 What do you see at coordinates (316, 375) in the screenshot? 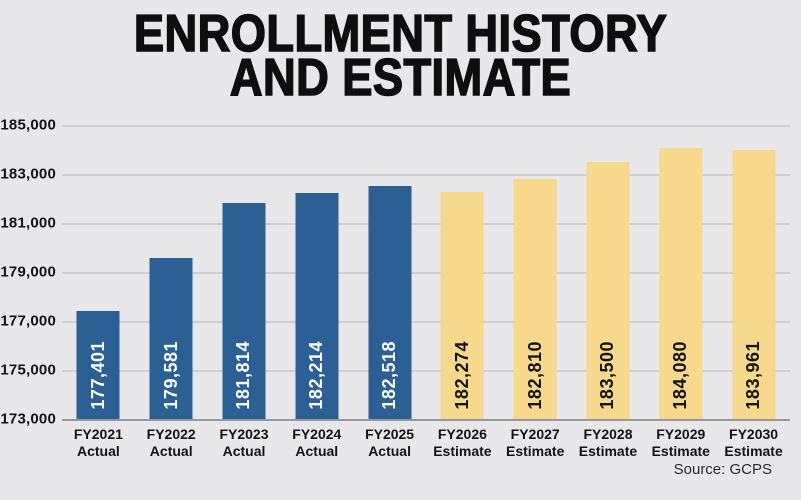
I see `bar-value-label: 182,214` at bounding box center [316, 375].